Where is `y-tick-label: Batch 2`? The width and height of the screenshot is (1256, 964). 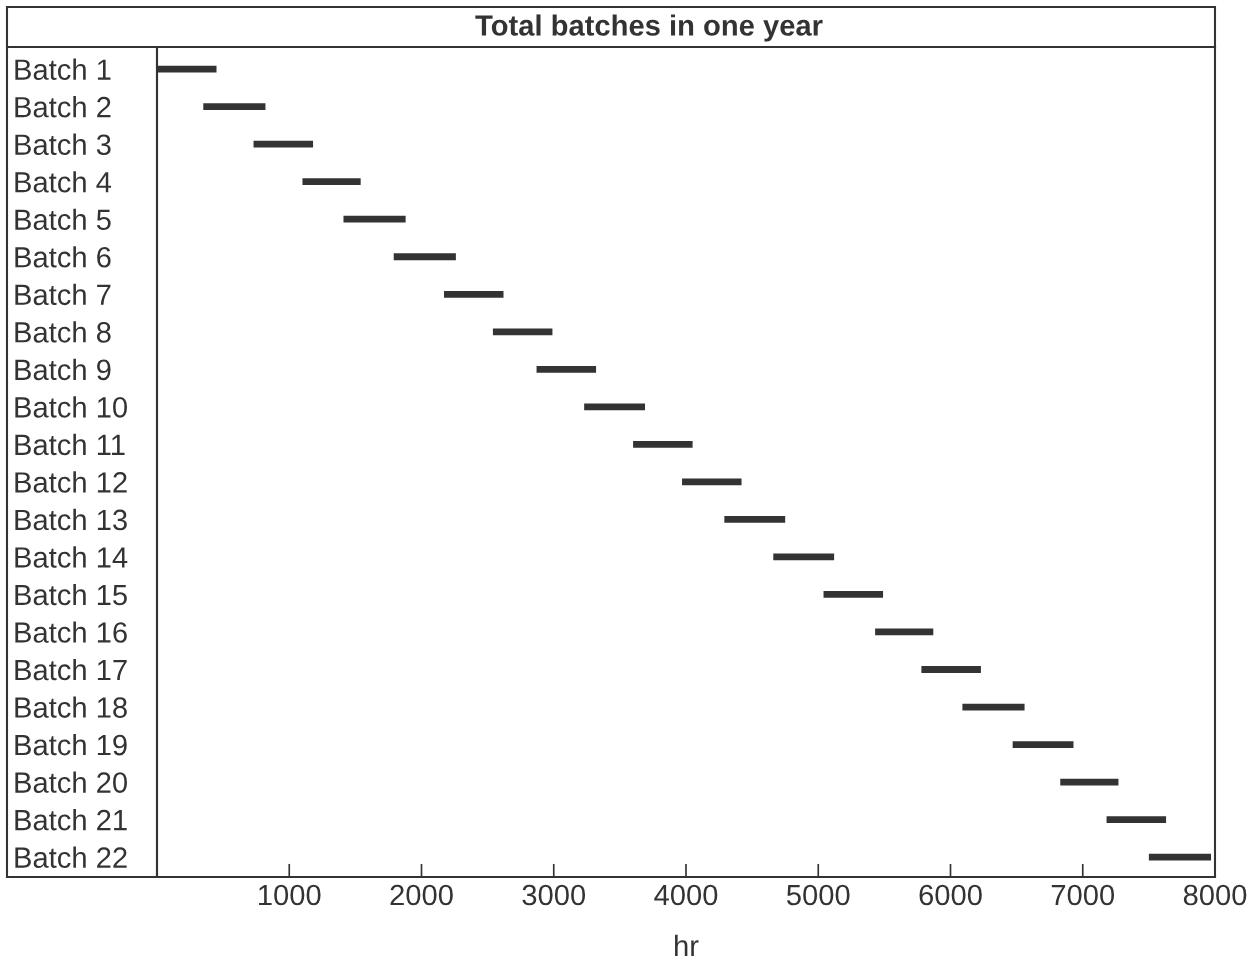 y-tick-label: Batch 2 is located at coordinates (63, 107).